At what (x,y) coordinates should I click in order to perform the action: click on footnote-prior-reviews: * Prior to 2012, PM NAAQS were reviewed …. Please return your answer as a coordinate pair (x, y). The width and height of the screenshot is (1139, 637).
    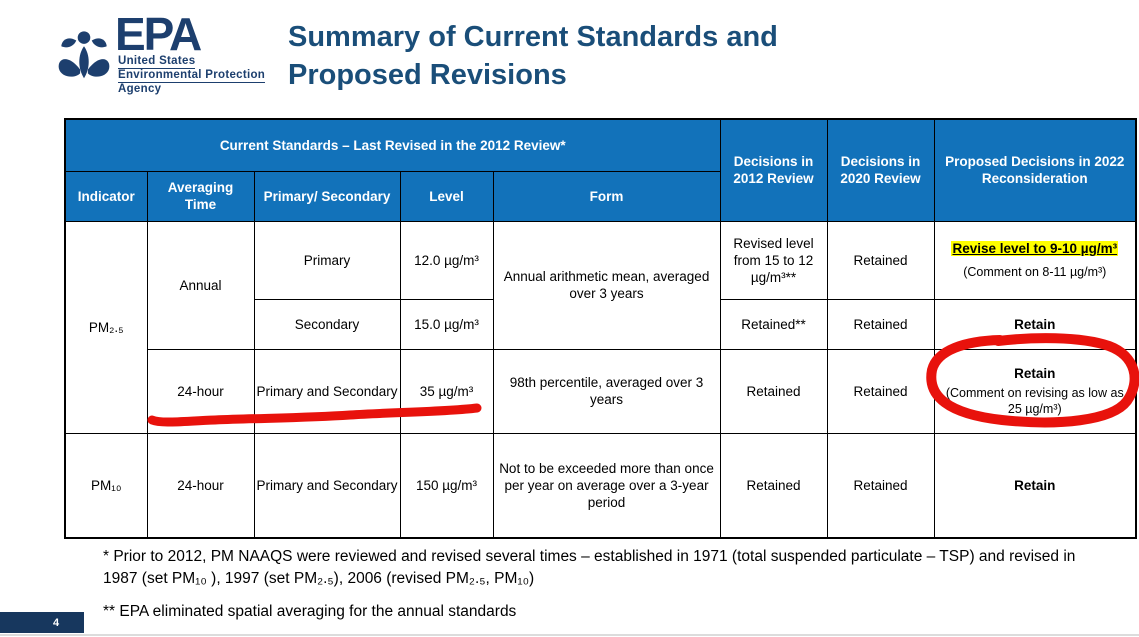
    Looking at the image, I should click on (589, 567).